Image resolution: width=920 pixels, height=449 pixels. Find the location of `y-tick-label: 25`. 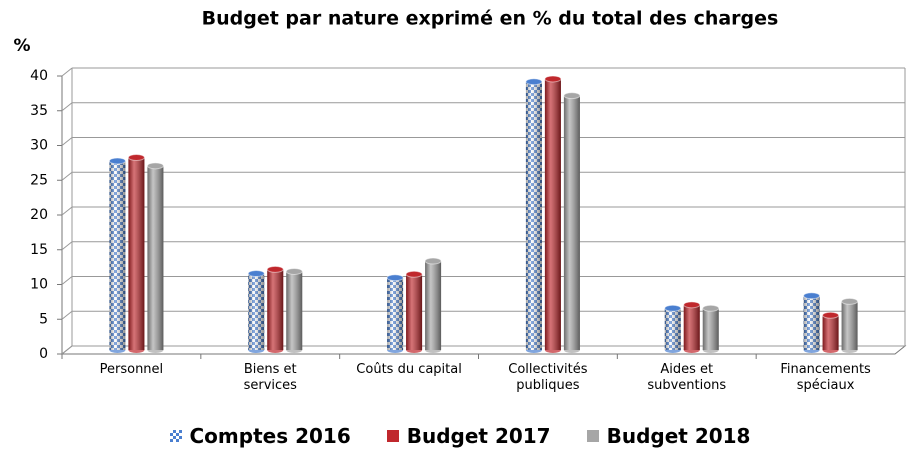

y-tick-label: 25 is located at coordinates (39, 180).